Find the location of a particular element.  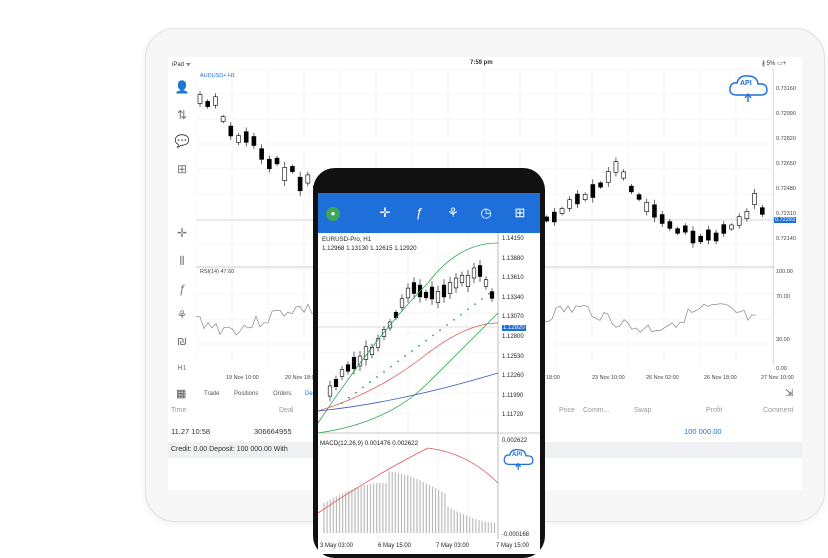

tablet-price-tick: 0.73160 is located at coordinates (786, 89).